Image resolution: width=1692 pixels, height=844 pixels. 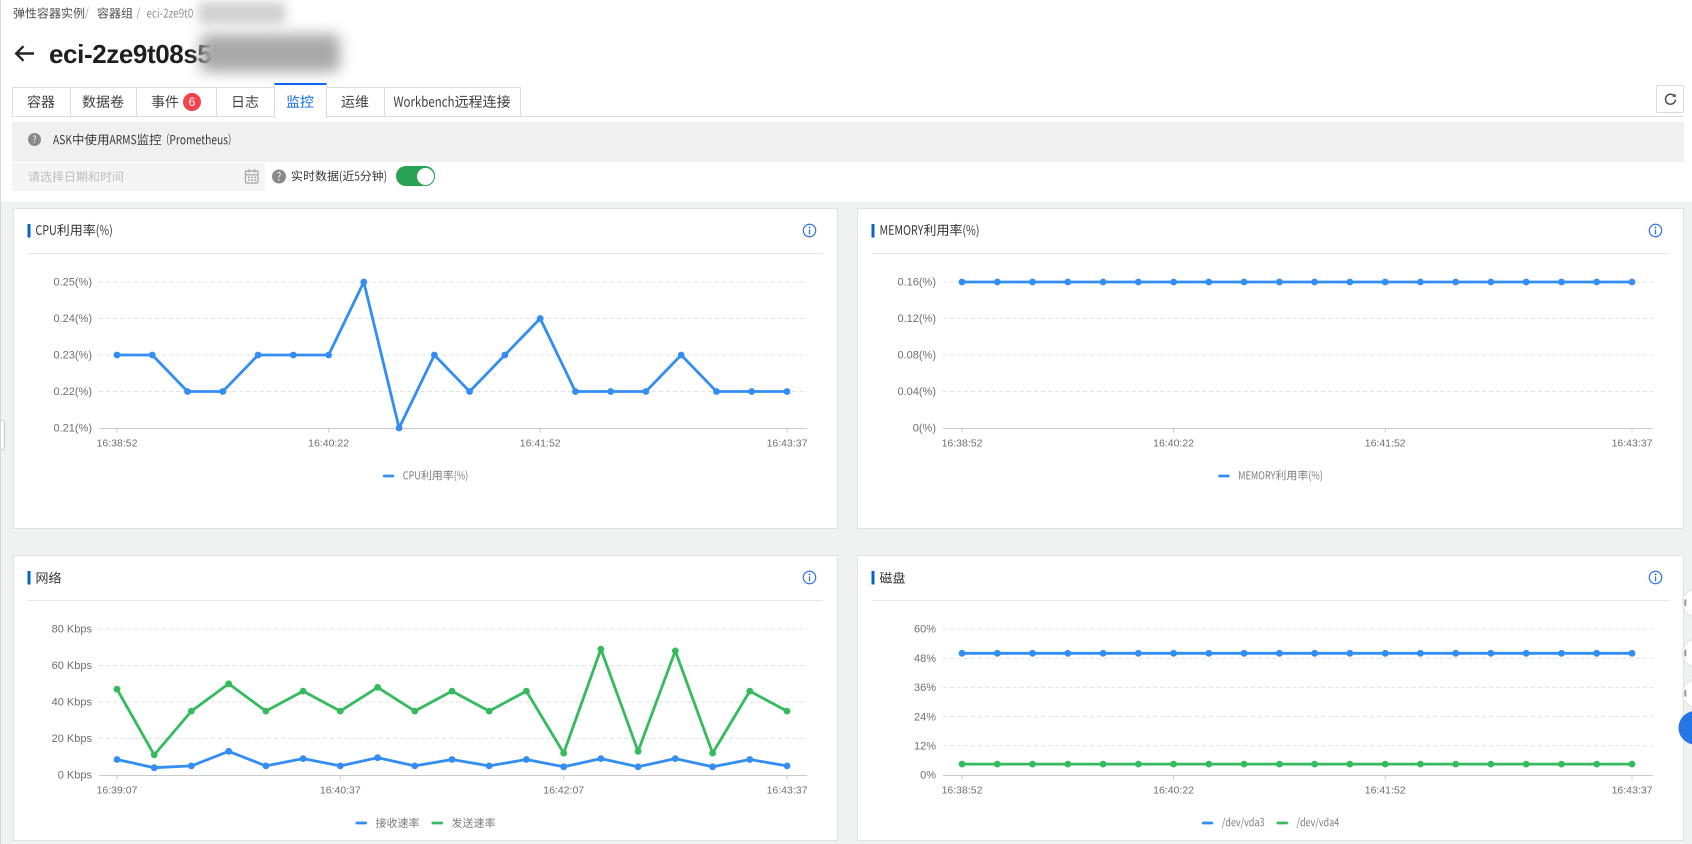 I want to click on svg-text: 0.23(%), so click(x=72, y=356).